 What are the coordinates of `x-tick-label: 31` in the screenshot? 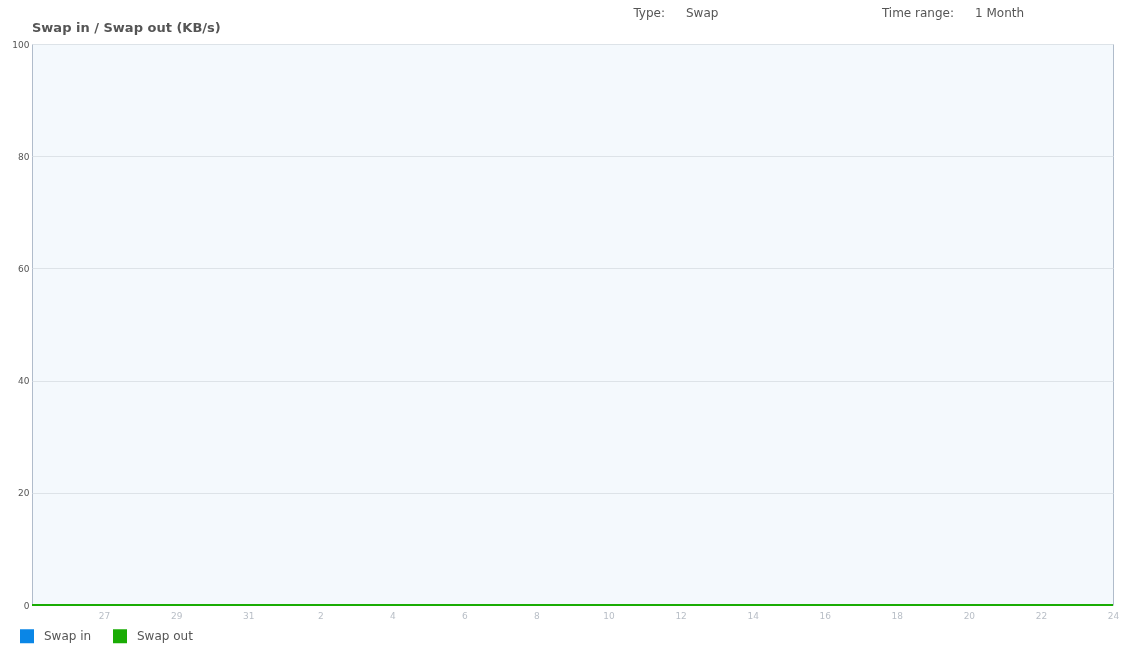 It's located at (248, 615).